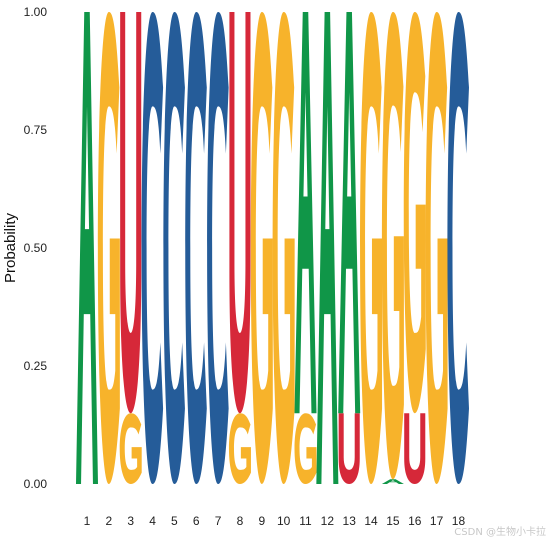  Describe the element at coordinates (240, 521) in the screenshot. I see `x-tick-label: 8` at that location.